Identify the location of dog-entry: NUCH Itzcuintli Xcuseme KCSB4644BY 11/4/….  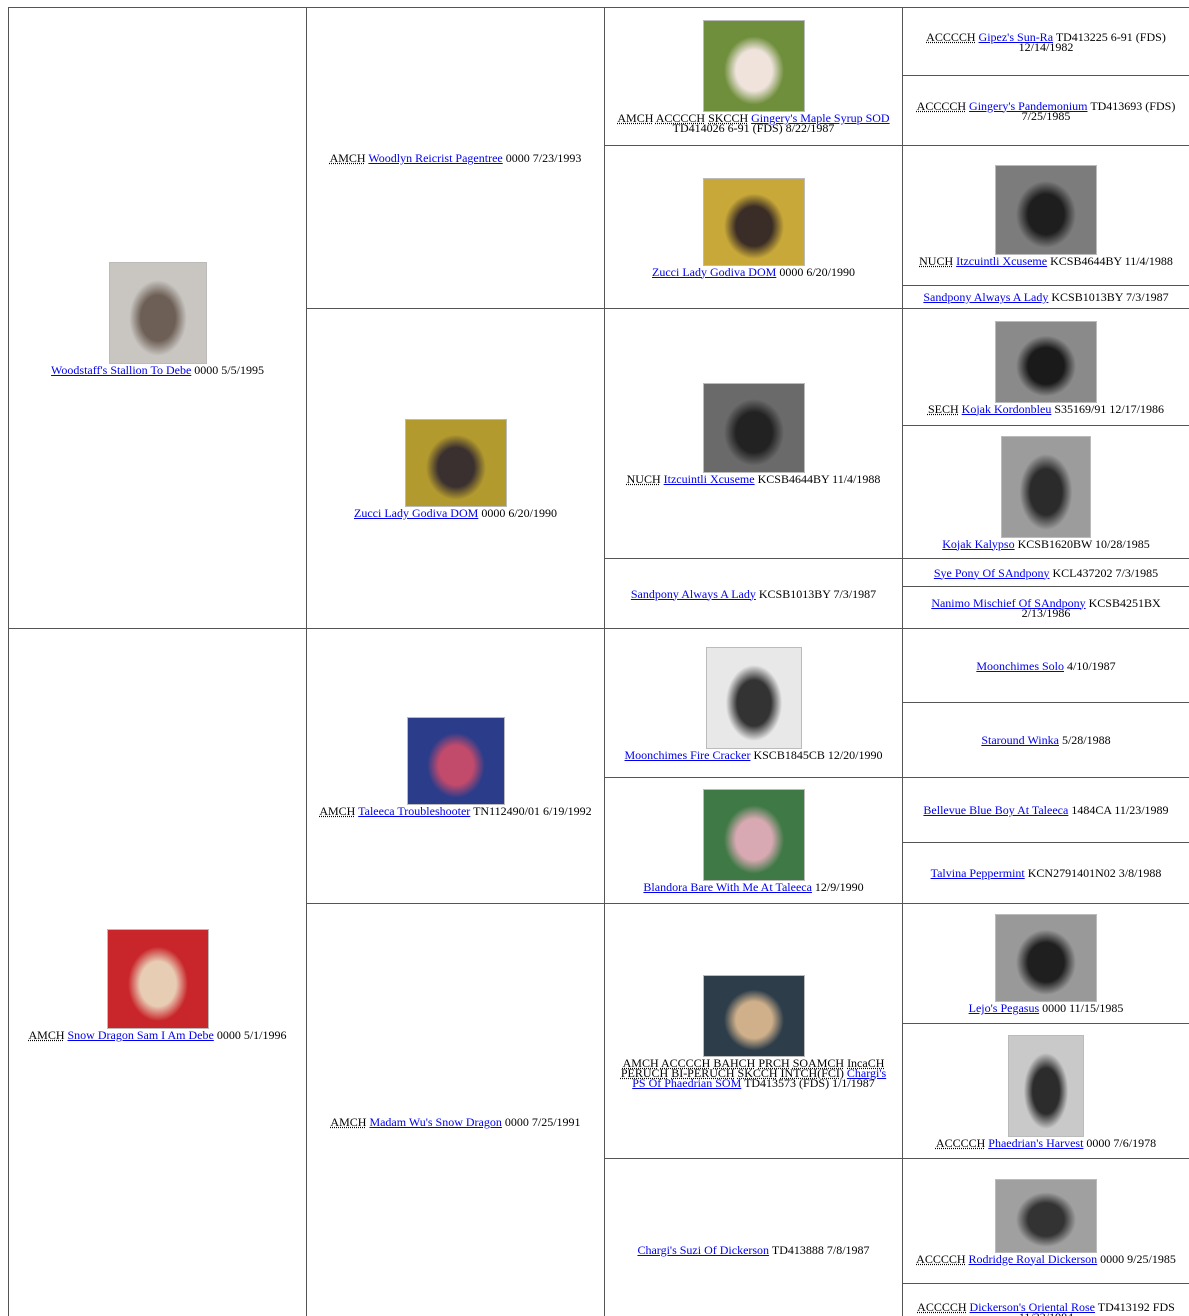
(754, 479).